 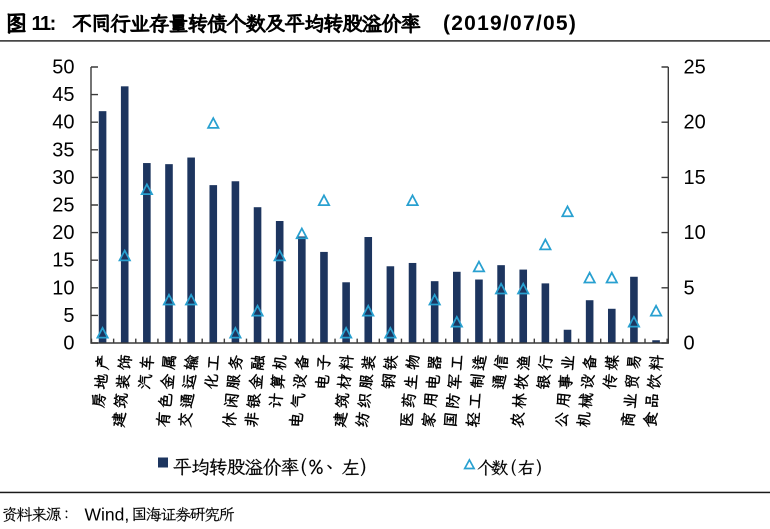 I want to click on svg-text: 45, so click(x=63, y=95).